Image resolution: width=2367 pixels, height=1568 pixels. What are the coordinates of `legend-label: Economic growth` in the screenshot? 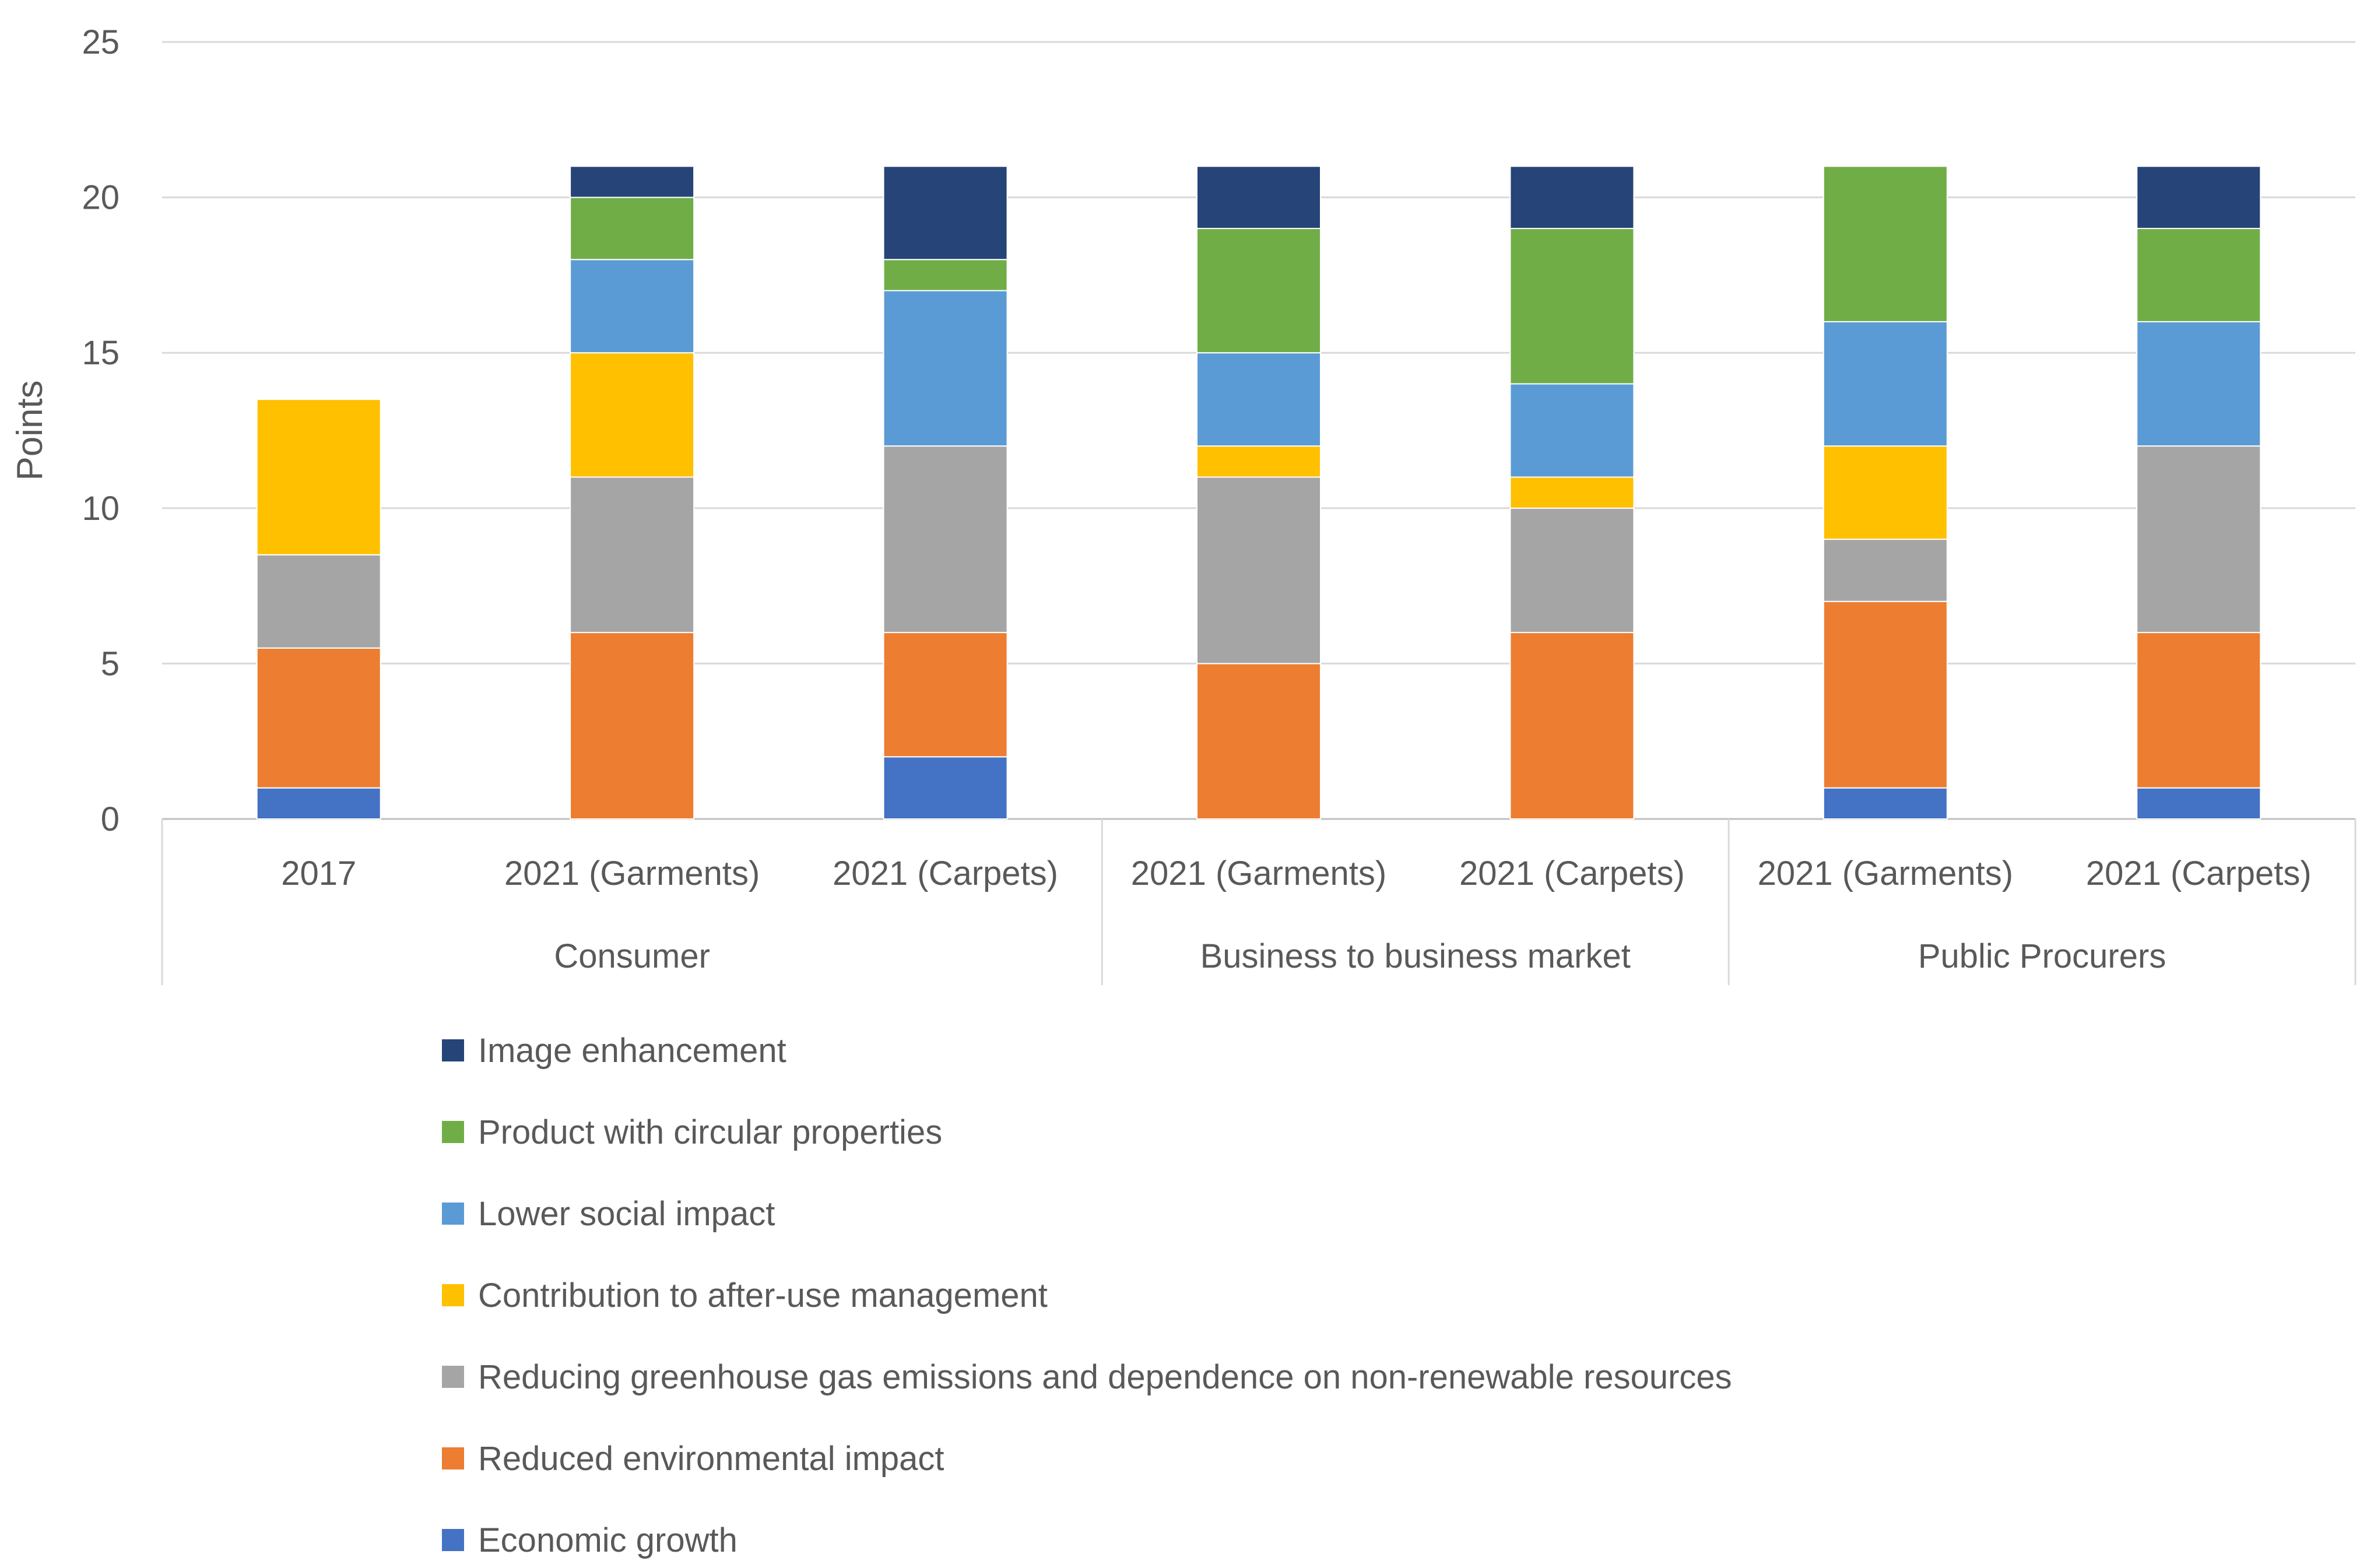 It's located at (608, 1540).